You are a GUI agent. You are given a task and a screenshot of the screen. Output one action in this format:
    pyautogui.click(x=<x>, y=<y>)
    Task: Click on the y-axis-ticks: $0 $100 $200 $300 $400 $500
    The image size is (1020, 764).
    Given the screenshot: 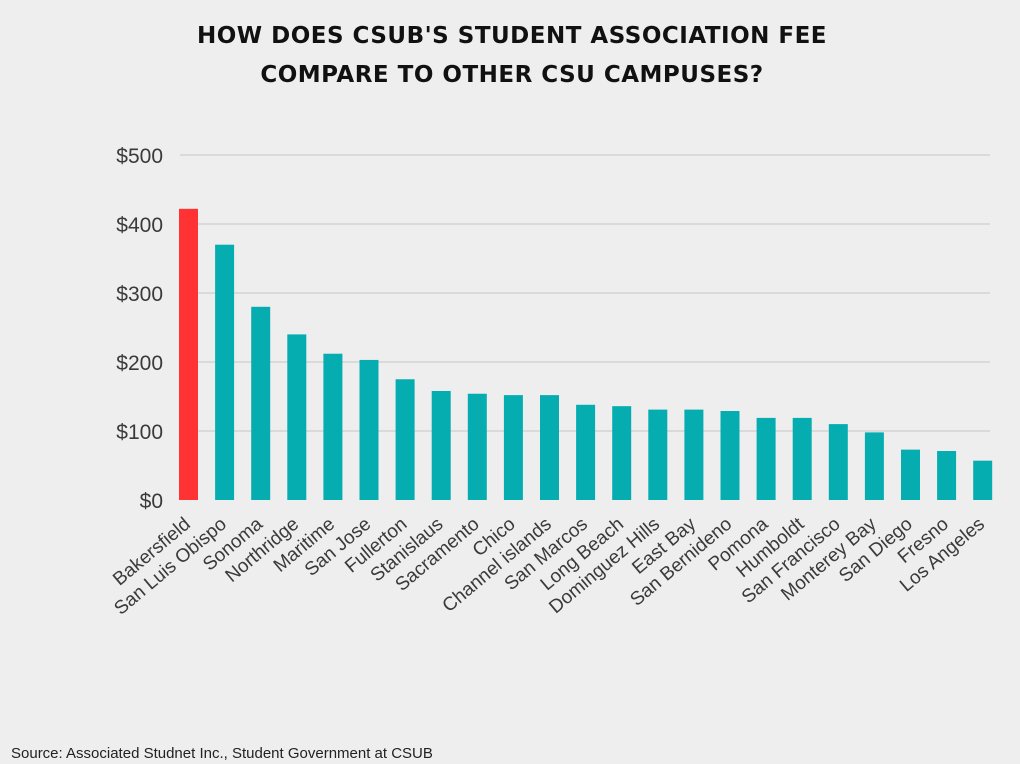 What is the action you would take?
    pyautogui.click(x=139, y=329)
    